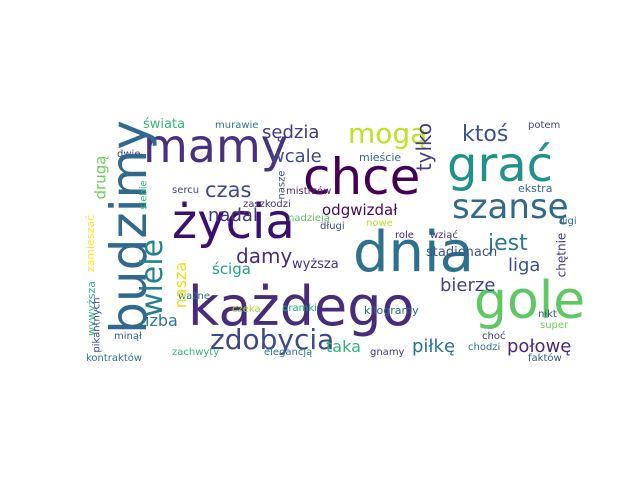 This screenshot has height=480, width=640. Describe the element at coordinates (91, 243) in the screenshot. I see `word-zamieszac: zamieszać` at that location.